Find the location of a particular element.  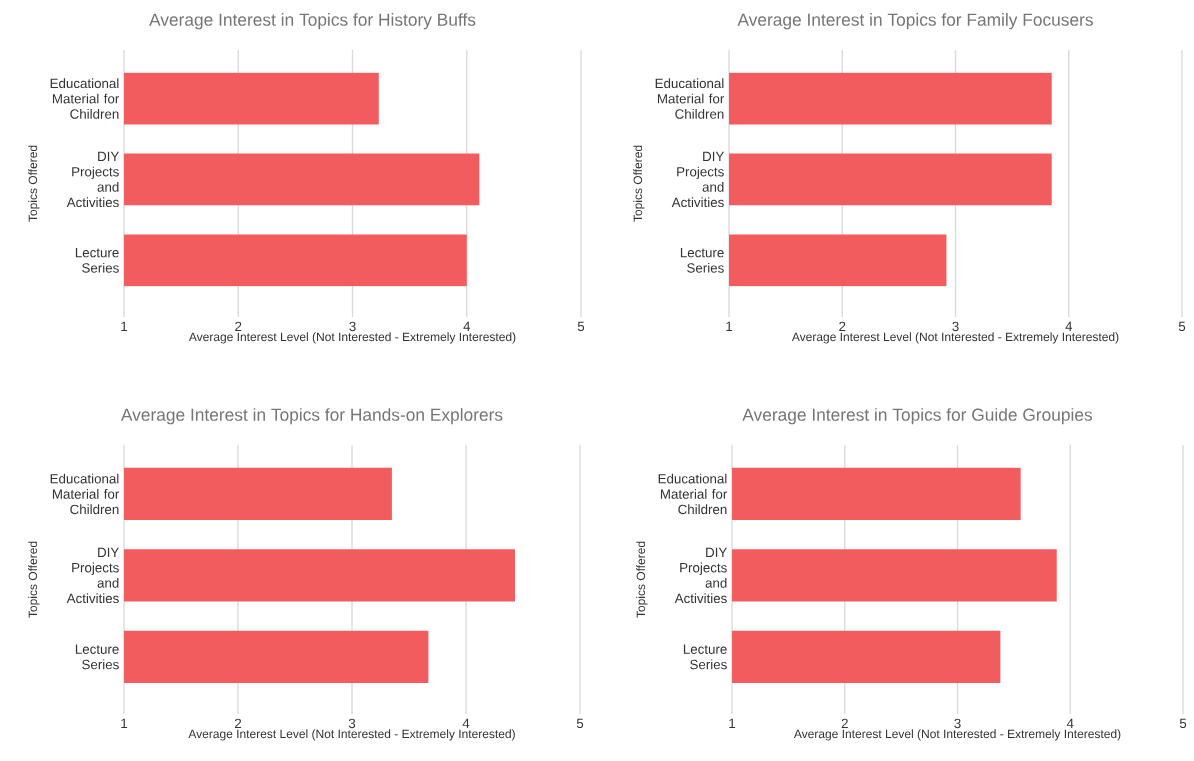

chart-title: Average Interest in Topics for Family Focusers is located at coordinates (915, 21).